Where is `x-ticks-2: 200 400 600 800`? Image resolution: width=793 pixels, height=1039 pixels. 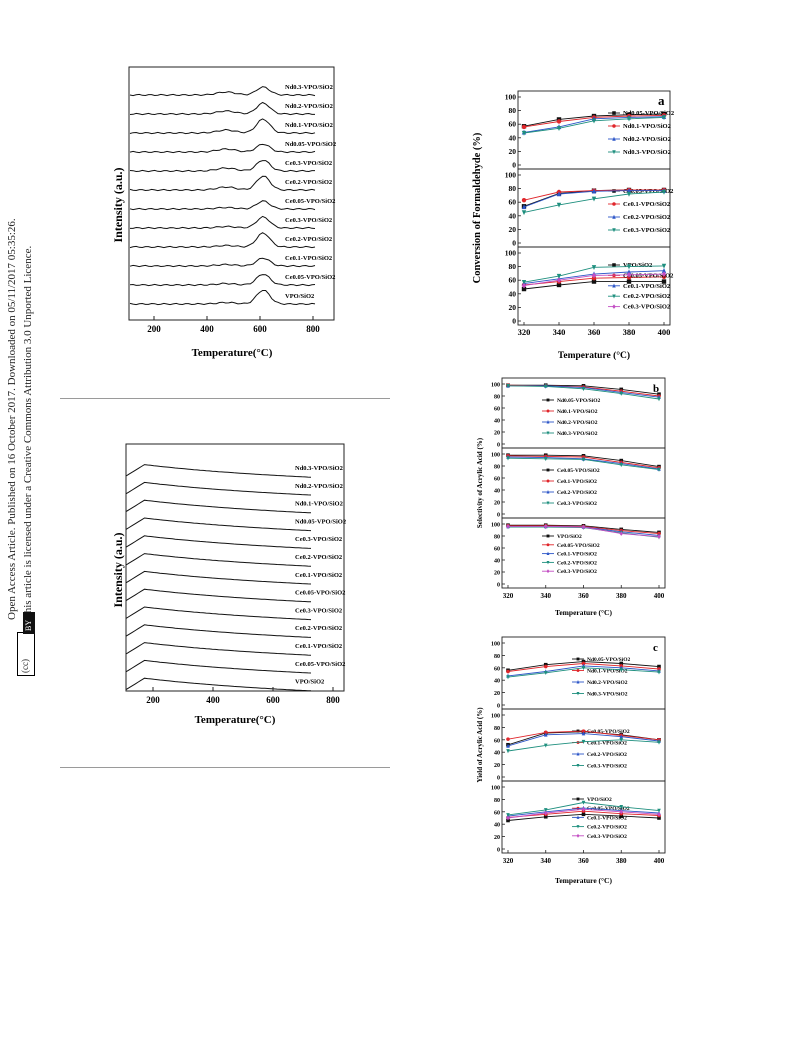
x-ticks-2: 200 400 600 800 is located at coordinates (243, 696).